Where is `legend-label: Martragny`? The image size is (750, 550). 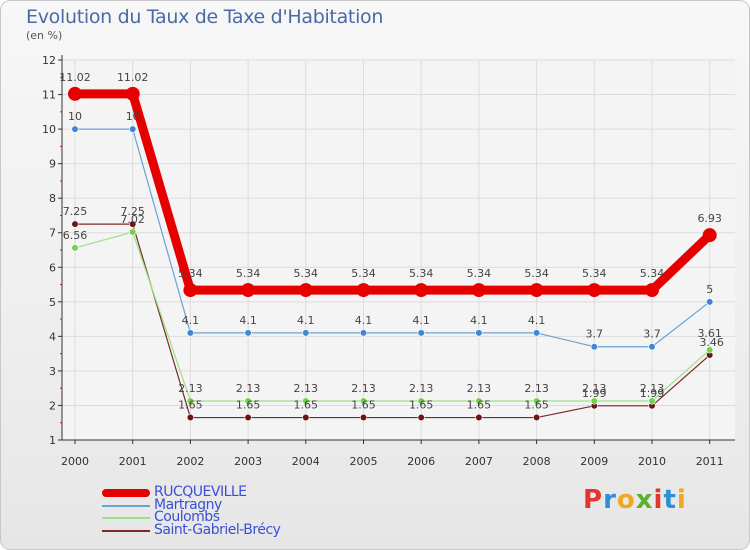
legend-label: Martragny is located at coordinates (188, 504).